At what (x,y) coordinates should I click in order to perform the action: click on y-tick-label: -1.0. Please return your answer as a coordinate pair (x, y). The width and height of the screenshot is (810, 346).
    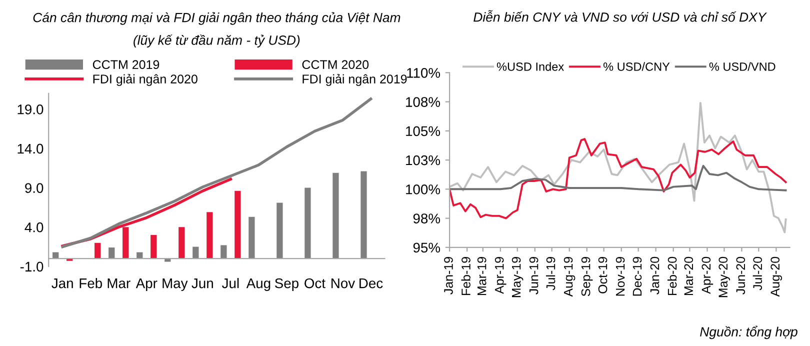
    Looking at the image, I should click on (32, 267).